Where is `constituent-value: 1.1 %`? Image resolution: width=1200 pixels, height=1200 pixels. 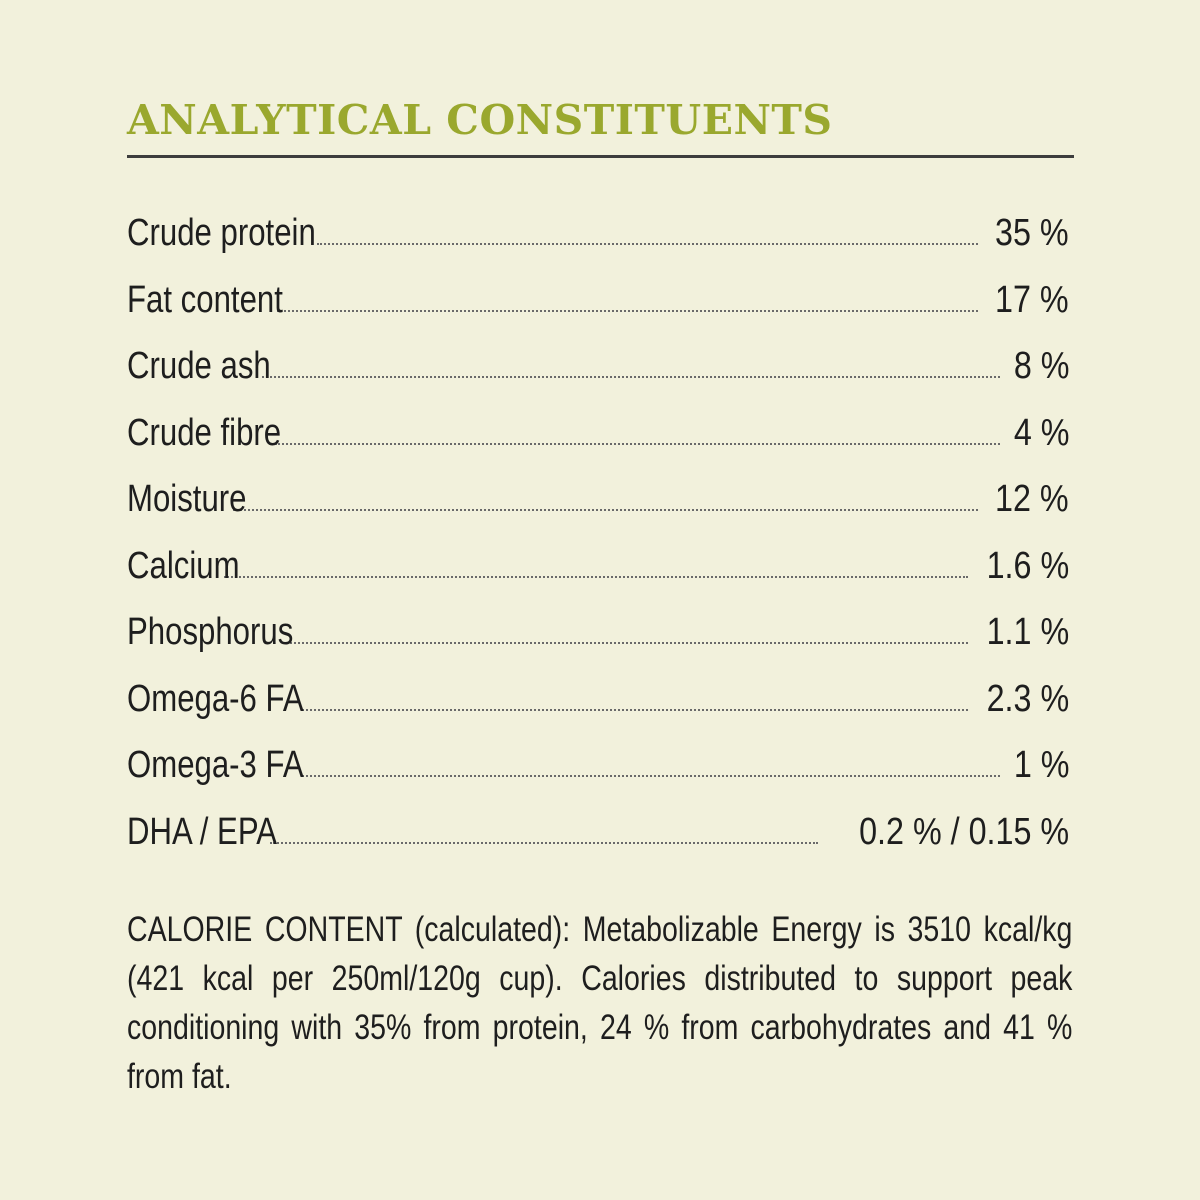 constituent-value: 1.1 % is located at coordinates (1027, 632).